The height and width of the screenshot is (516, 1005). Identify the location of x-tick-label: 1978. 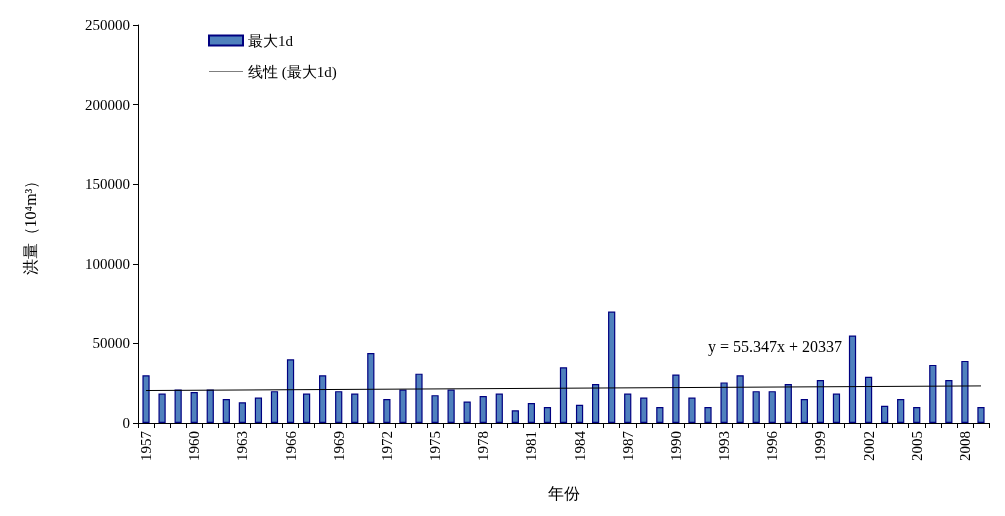
(483, 446).